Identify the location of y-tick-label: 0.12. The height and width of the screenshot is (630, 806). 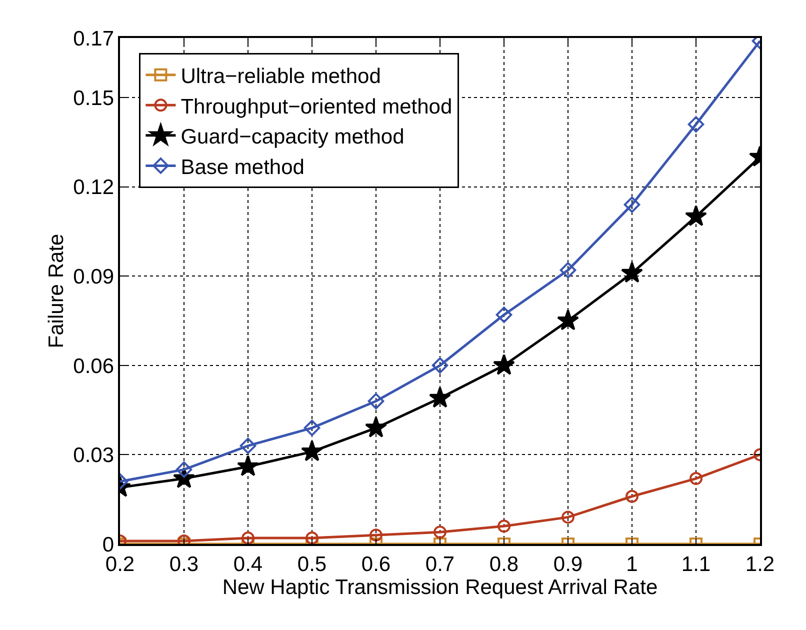
(93, 188).